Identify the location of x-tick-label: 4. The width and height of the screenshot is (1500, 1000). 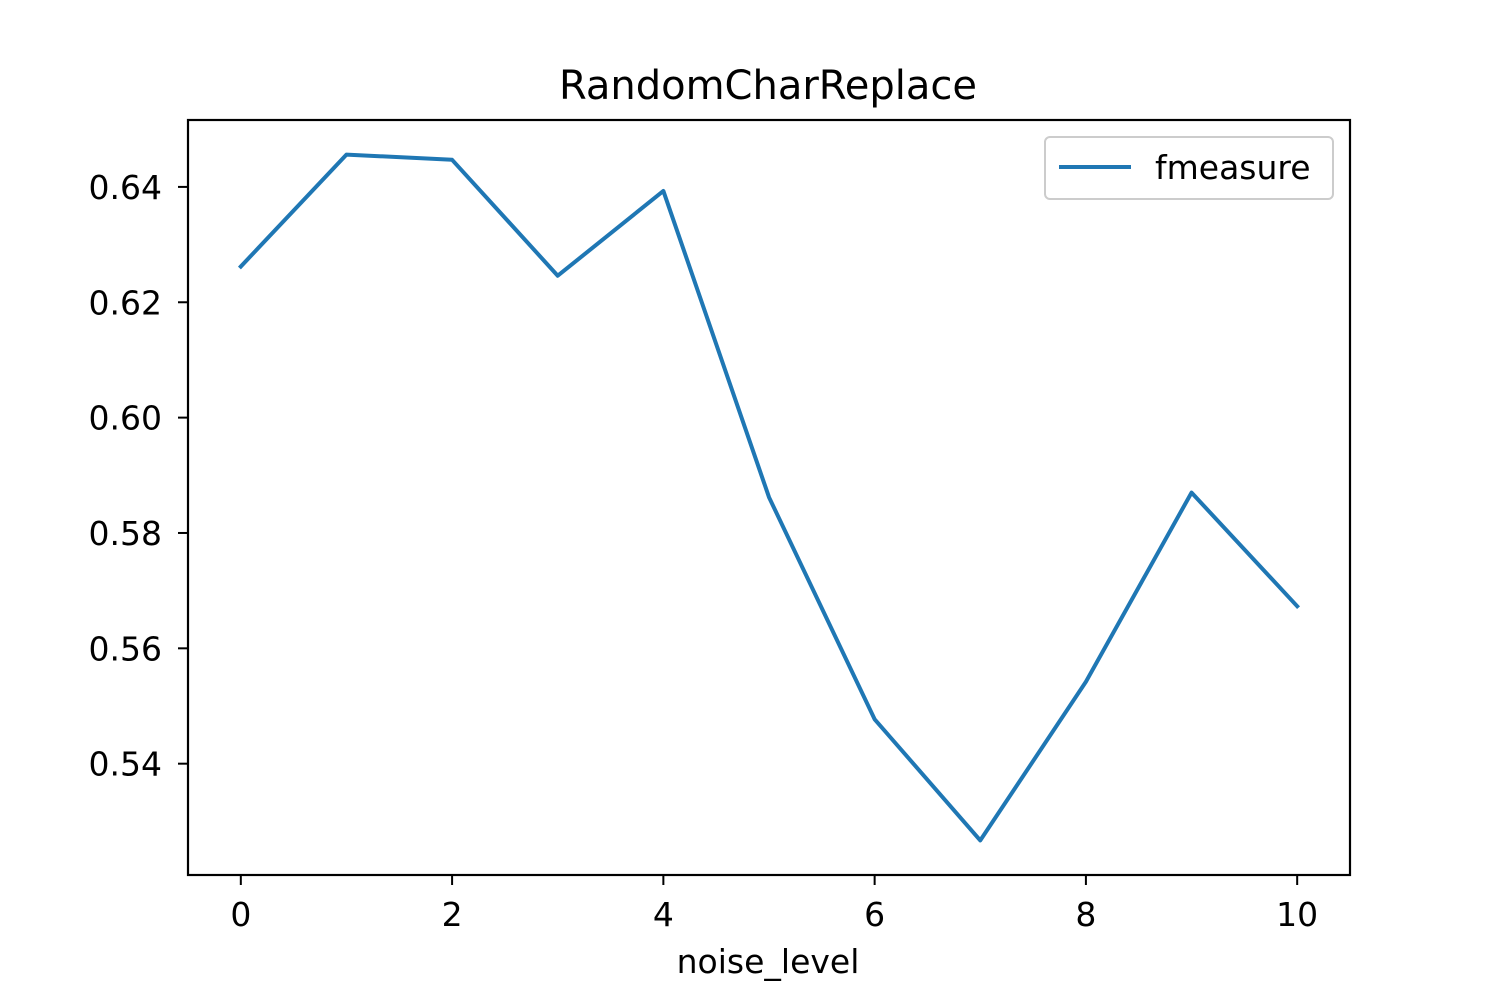
(663, 914).